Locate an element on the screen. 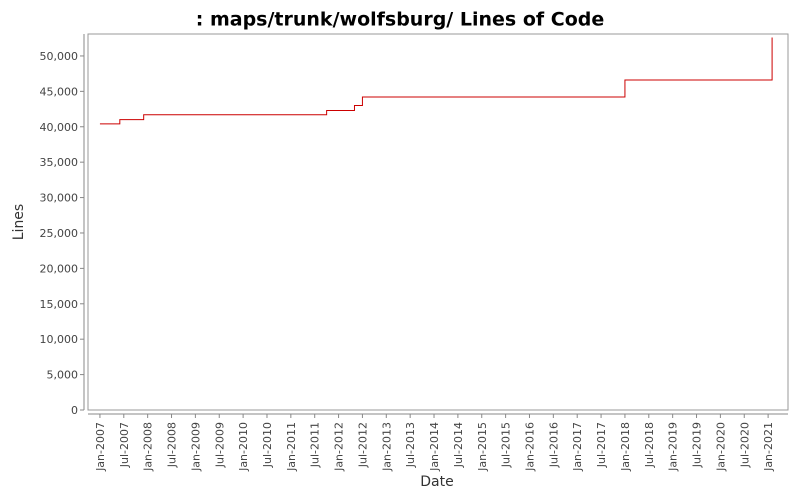  x-tick-label: Jan-2010 is located at coordinates (243, 447).